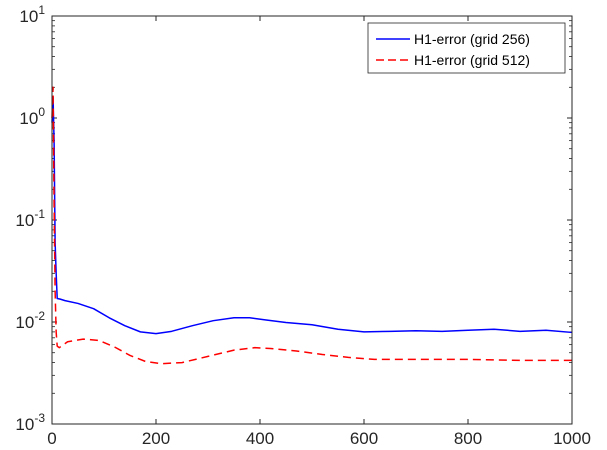 This screenshot has width=607, height=450. What do you see at coordinates (41, 10) in the screenshot?
I see `y-tick-label-exponent: 1` at bounding box center [41, 10].